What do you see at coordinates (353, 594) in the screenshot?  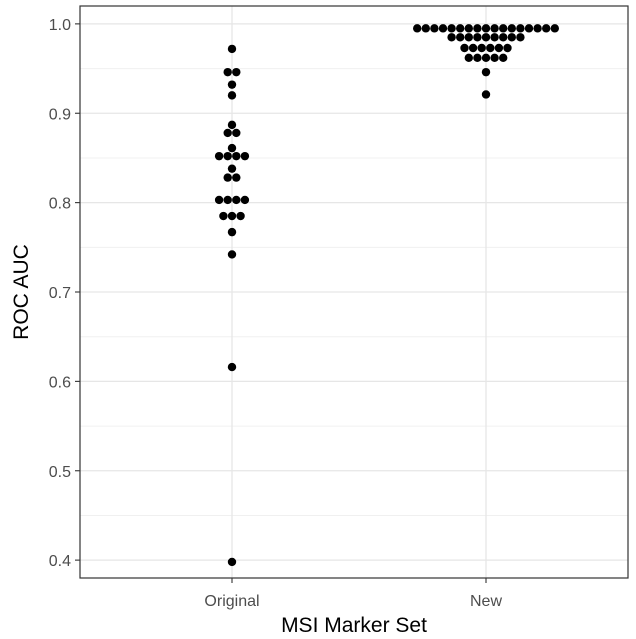 I see `x-axis-ticks: Original New` at bounding box center [353, 594].